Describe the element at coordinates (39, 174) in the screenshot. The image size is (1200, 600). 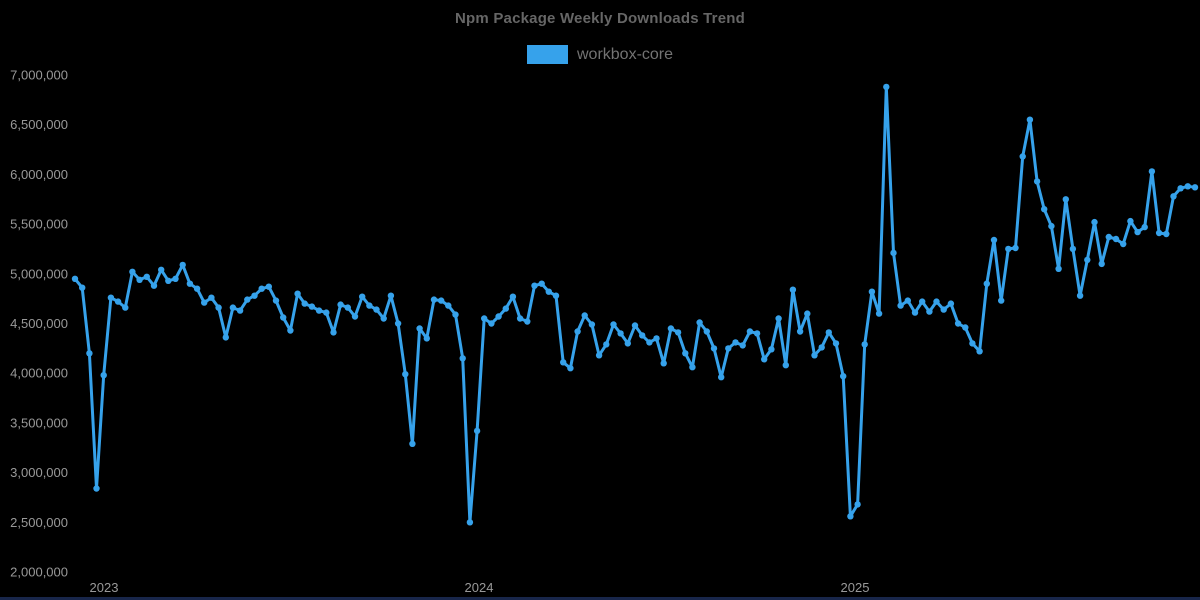
I see `y-axis-tick-label: 6,000,000` at that location.